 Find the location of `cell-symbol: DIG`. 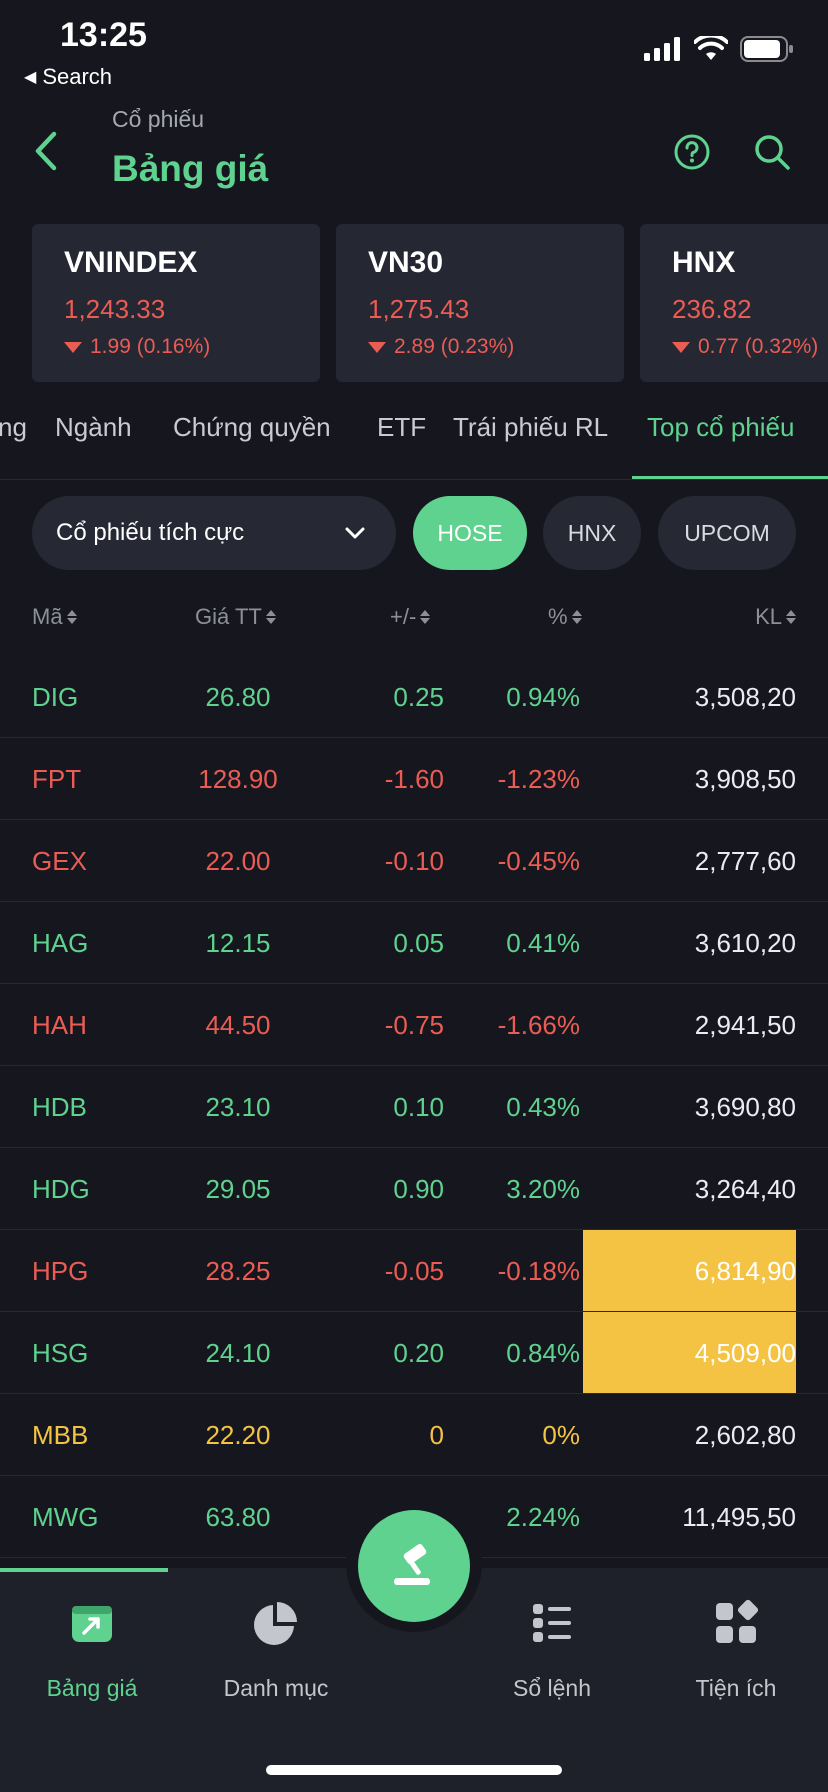

cell-symbol: DIG is located at coordinates (55, 697).